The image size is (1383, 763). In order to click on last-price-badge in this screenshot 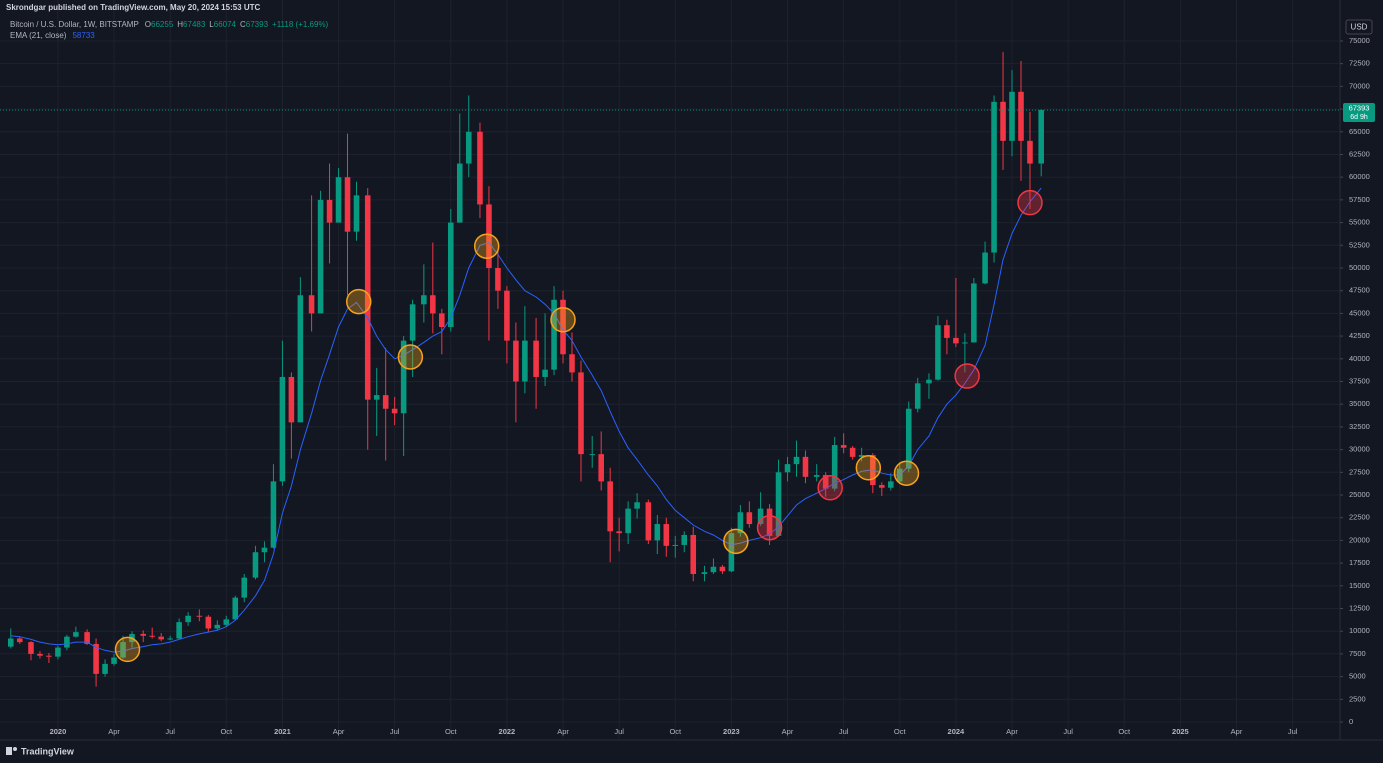, I will do `click(1359, 113)`.